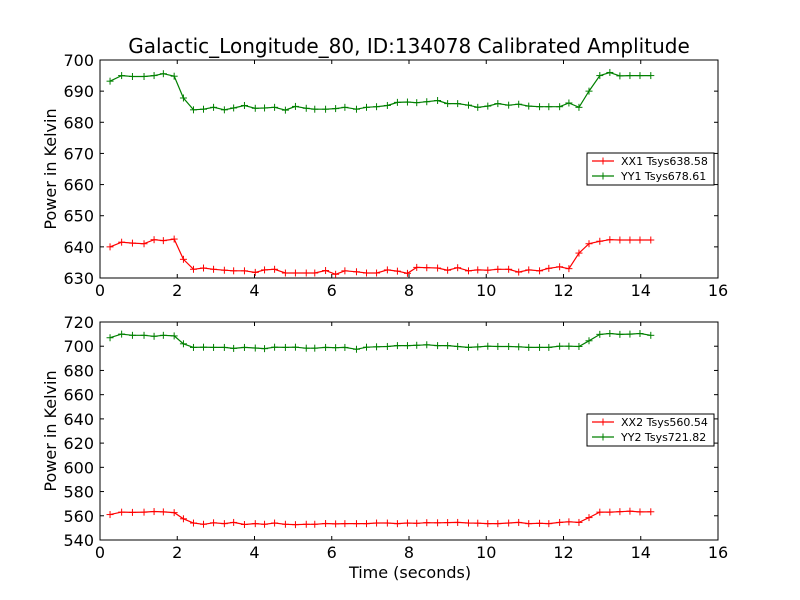  What do you see at coordinates (664, 161) in the screenshot?
I see `legend-label: XX1 Tsys638.58` at bounding box center [664, 161].